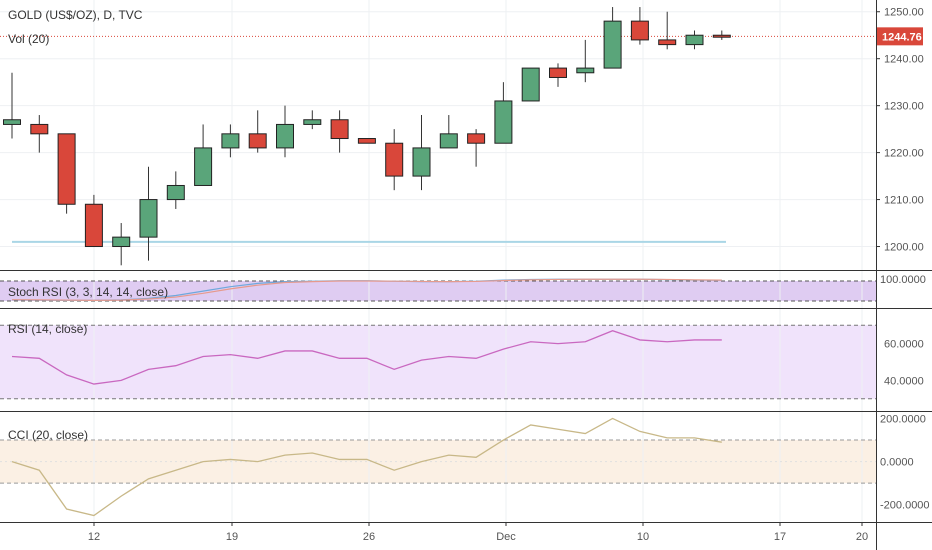 This screenshot has width=932, height=550. Describe the element at coordinates (75, 15) in the screenshot. I see `price-chart-title: GOLD (US$/OZ), D, TVC` at that location.